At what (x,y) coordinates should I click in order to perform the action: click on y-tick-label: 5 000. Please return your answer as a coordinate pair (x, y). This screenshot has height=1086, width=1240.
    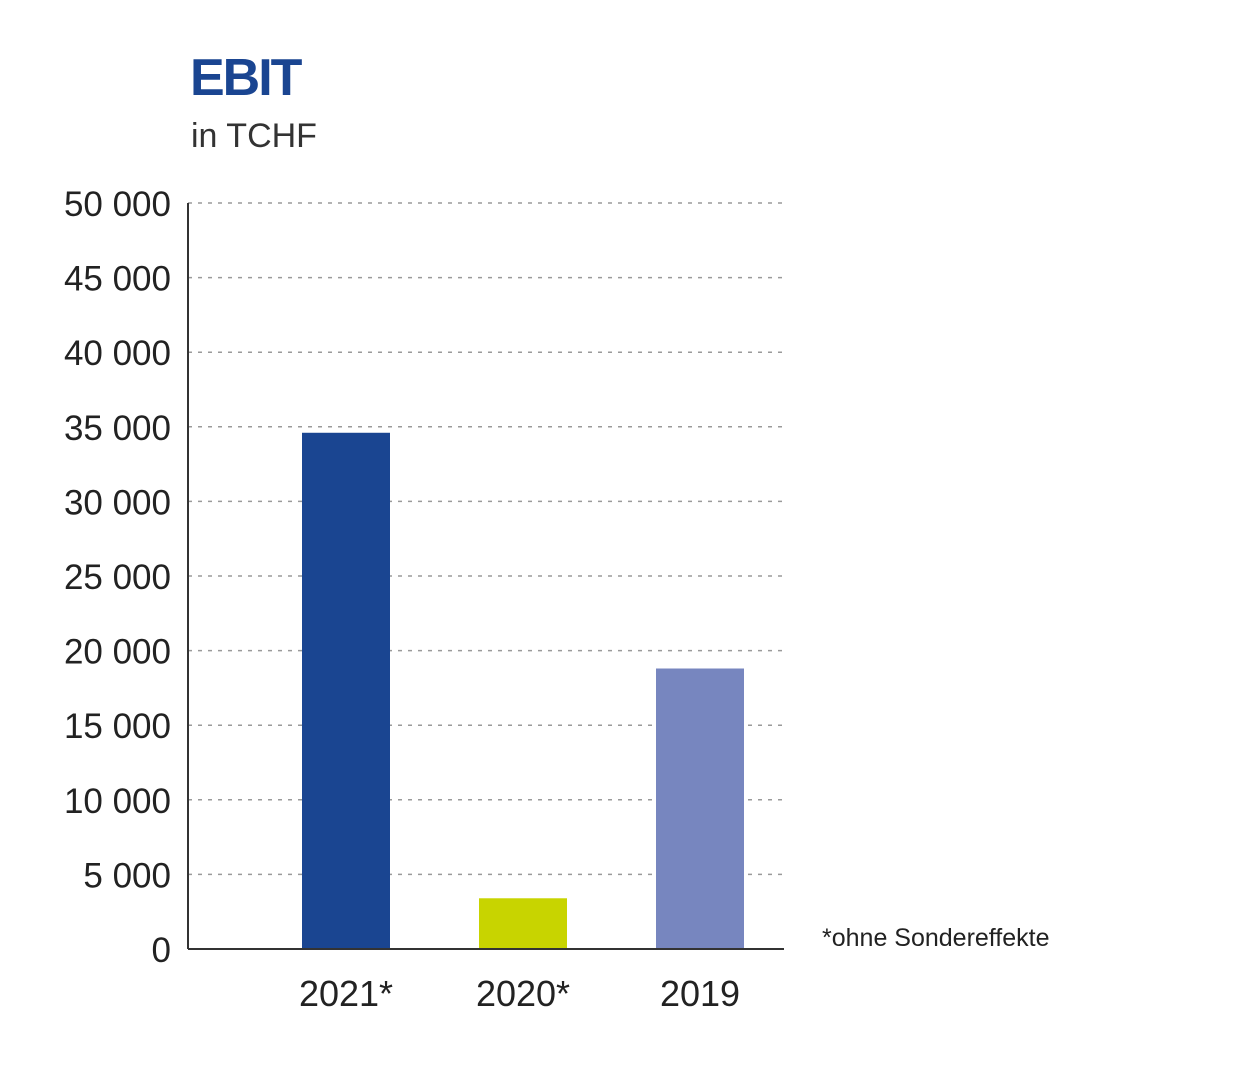
    Looking at the image, I should click on (127, 875).